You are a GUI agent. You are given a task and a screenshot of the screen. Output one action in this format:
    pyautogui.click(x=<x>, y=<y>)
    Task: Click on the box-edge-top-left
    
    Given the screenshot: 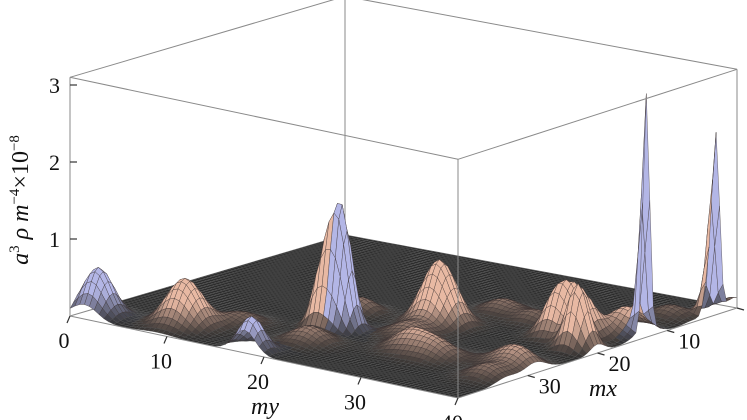 What is the action you would take?
    pyautogui.click(x=202, y=39)
    